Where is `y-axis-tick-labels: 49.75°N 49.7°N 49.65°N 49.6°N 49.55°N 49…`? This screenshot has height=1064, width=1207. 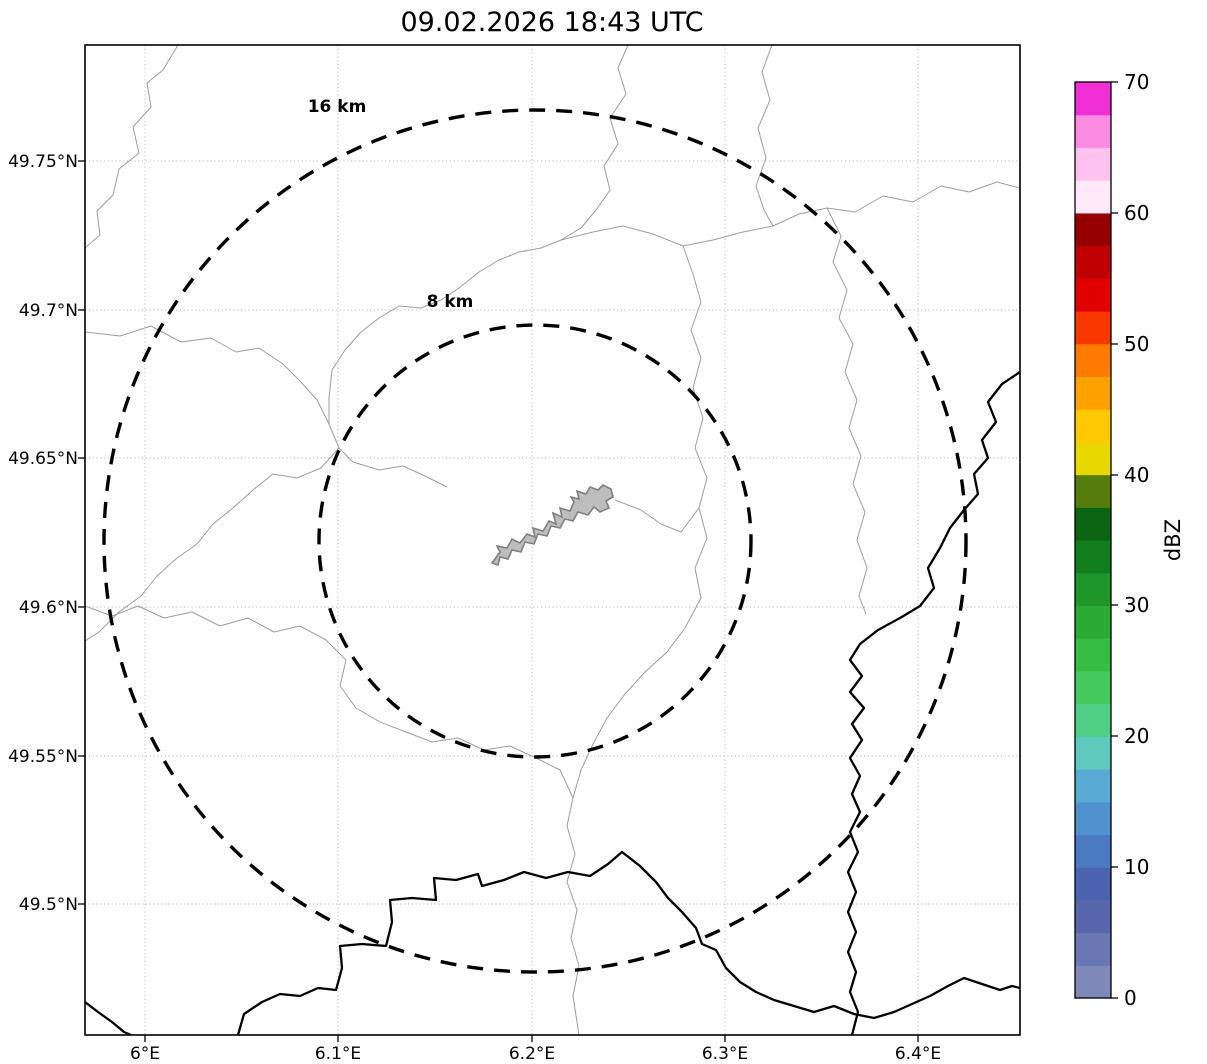 y-axis-tick-labels: 49.75°N 49.7°N 49.65°N 49.6°N 49.55°N 49… is located at coordinates (43, 533).